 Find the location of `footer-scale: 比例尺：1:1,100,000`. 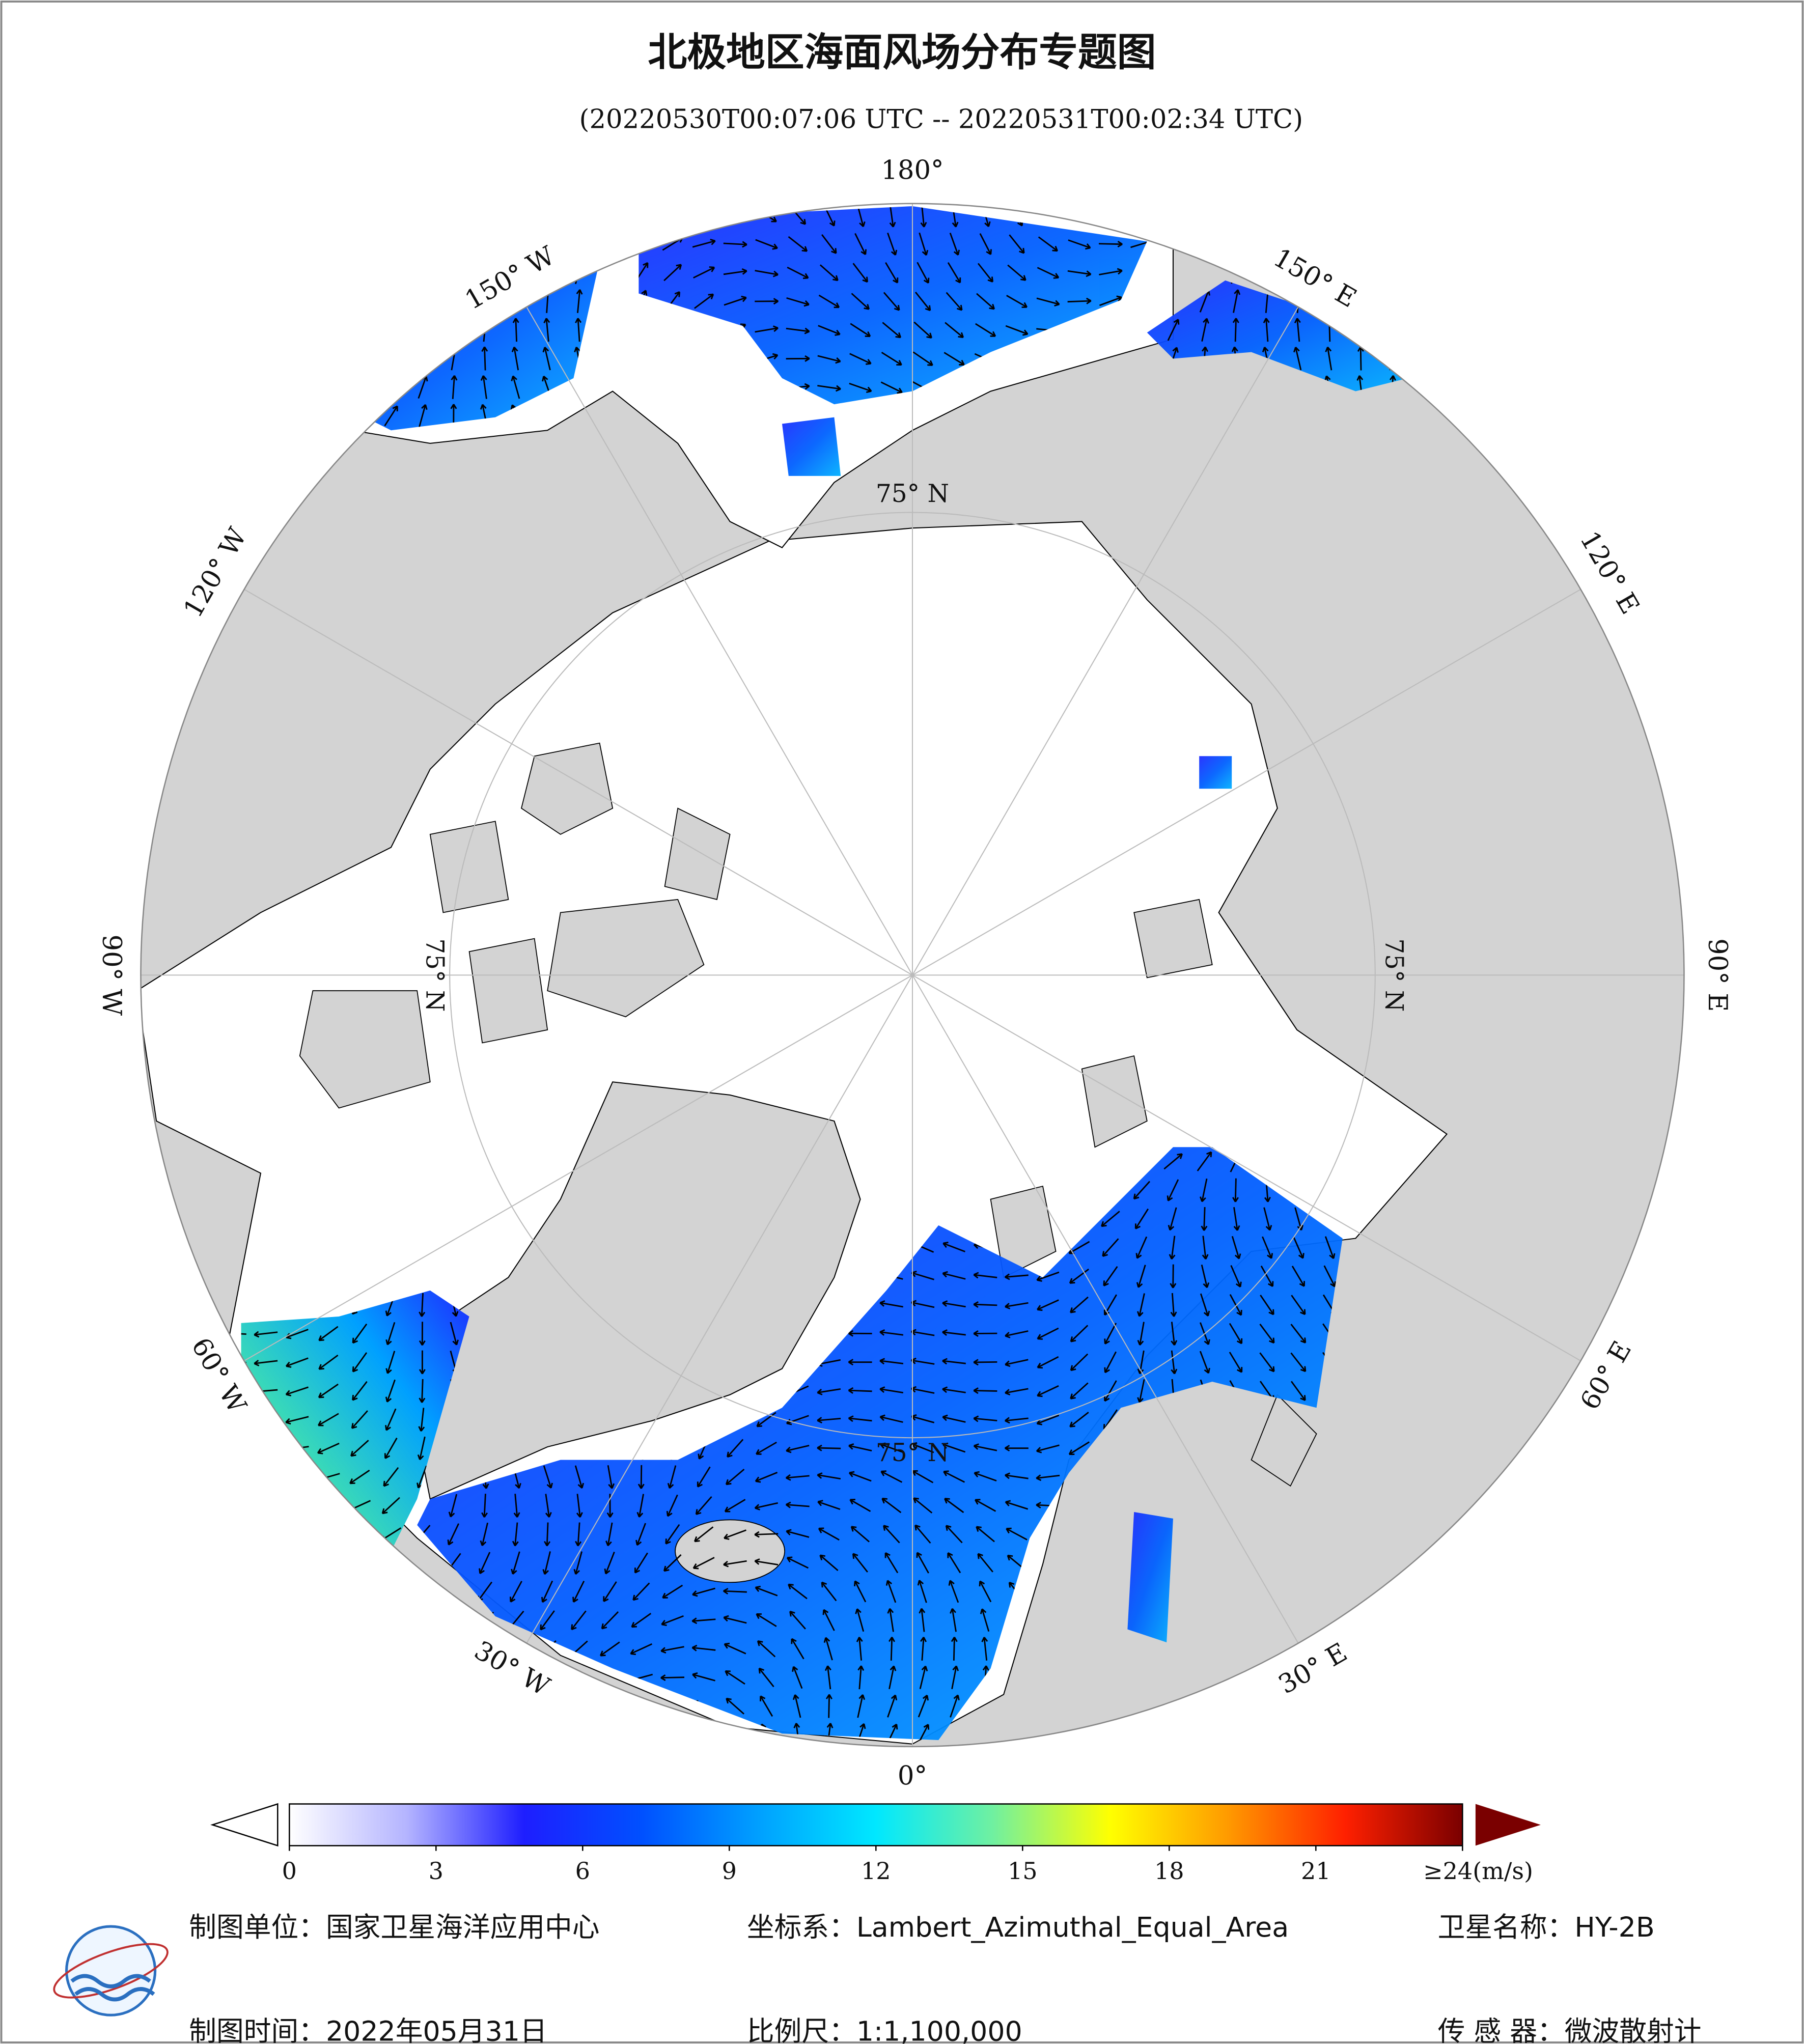

footer-scale: 比例尺：1:1,100,000 is located at coordinates (884, 2029).